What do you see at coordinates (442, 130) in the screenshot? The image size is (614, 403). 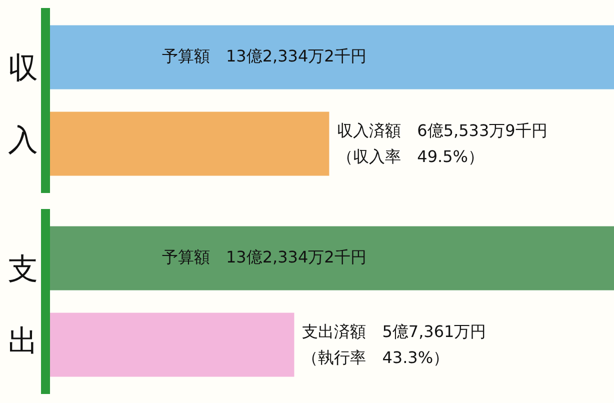 I see `category-label: 収入済額 6億5,533万9千円` at bounding box center [442, 130].